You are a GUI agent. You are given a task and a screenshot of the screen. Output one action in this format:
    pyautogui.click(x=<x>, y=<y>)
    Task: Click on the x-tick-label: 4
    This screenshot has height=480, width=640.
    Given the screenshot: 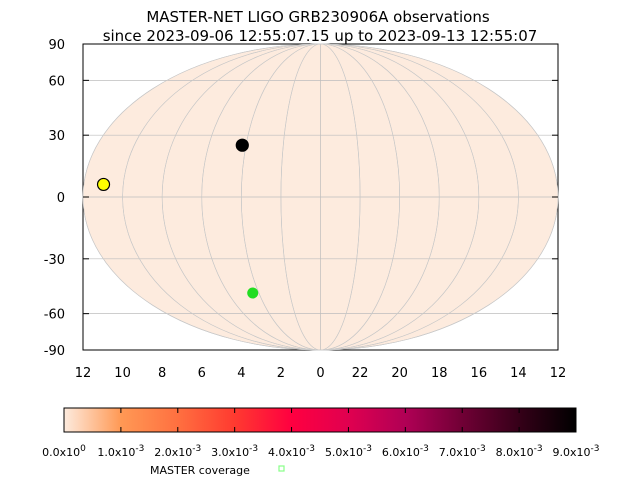 What is the action you would take?
    pyautogui.click(x=241, y=373)
    